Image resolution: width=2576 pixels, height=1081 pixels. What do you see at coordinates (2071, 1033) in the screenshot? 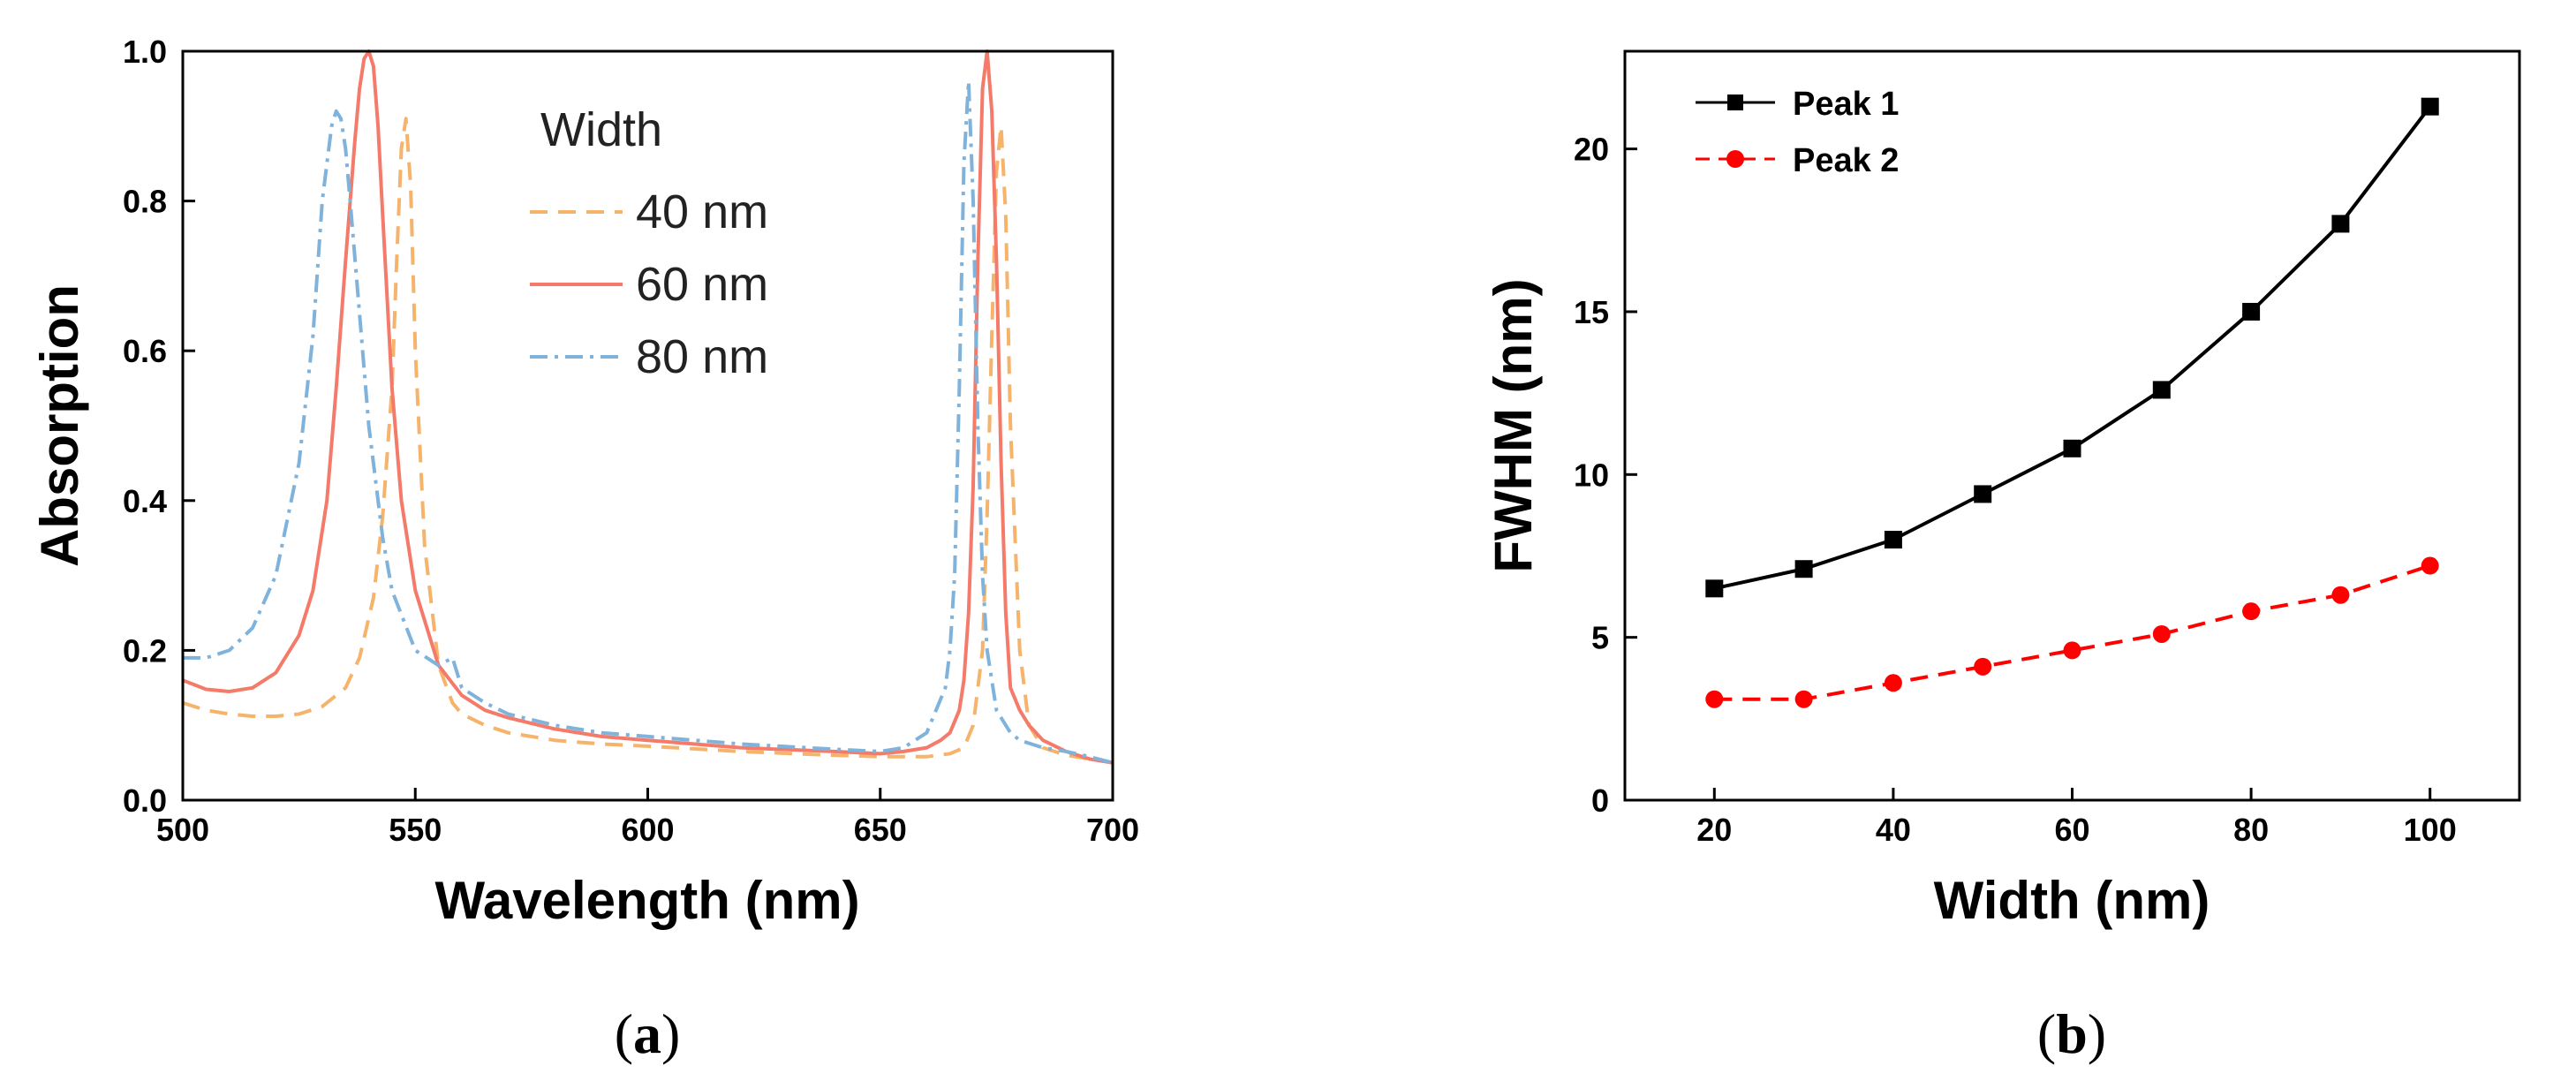
I see `panel-b-label: (b)` at bounding box center [2071, 1033].